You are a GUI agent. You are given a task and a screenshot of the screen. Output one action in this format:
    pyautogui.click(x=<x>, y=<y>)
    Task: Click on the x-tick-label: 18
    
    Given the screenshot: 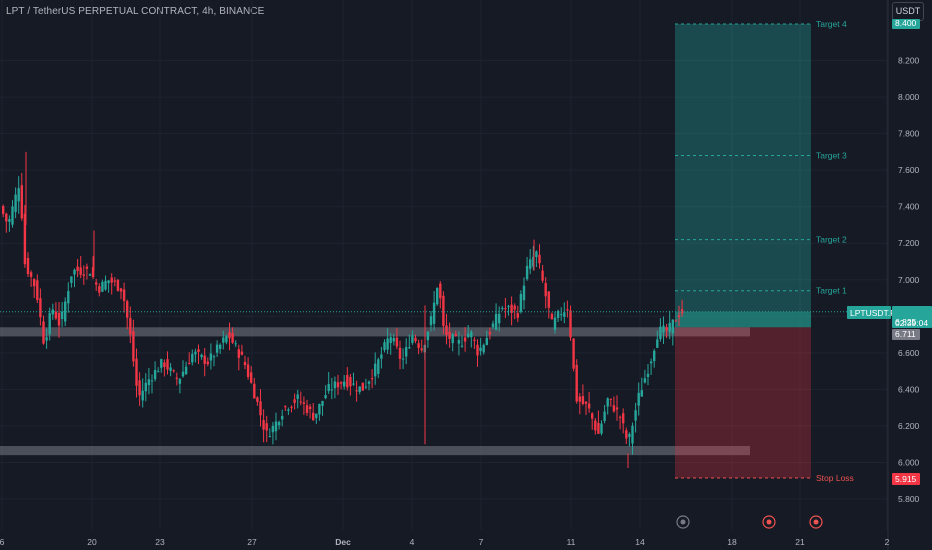 What is the action you would take?
    pyautogui.click(x=732, y=542)
    